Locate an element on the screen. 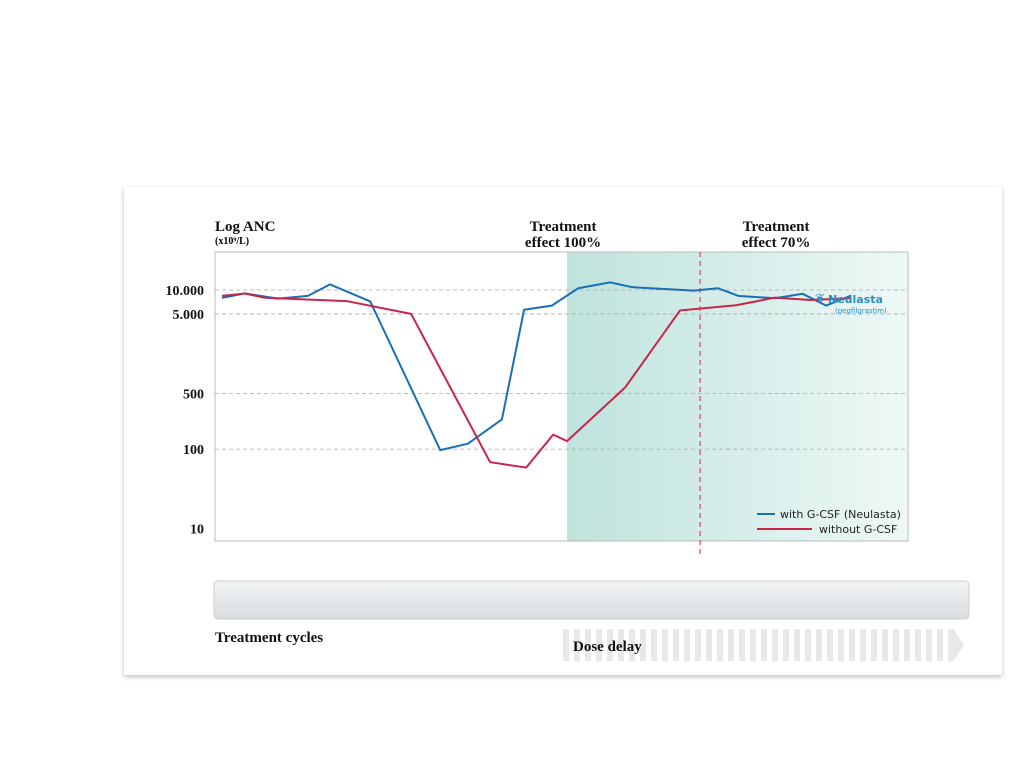  y-axis-label: Log ANC is located at coordinates (245, 227).